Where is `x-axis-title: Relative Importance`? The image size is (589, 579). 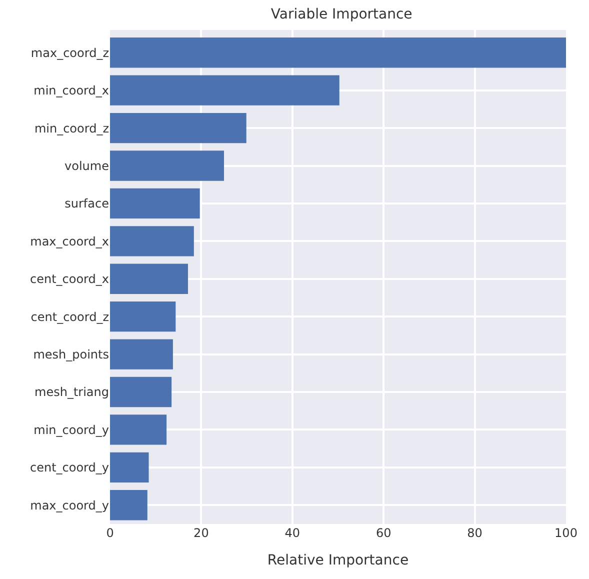
x-axis-title: Relative Importance is located at coordinates (338, 560).